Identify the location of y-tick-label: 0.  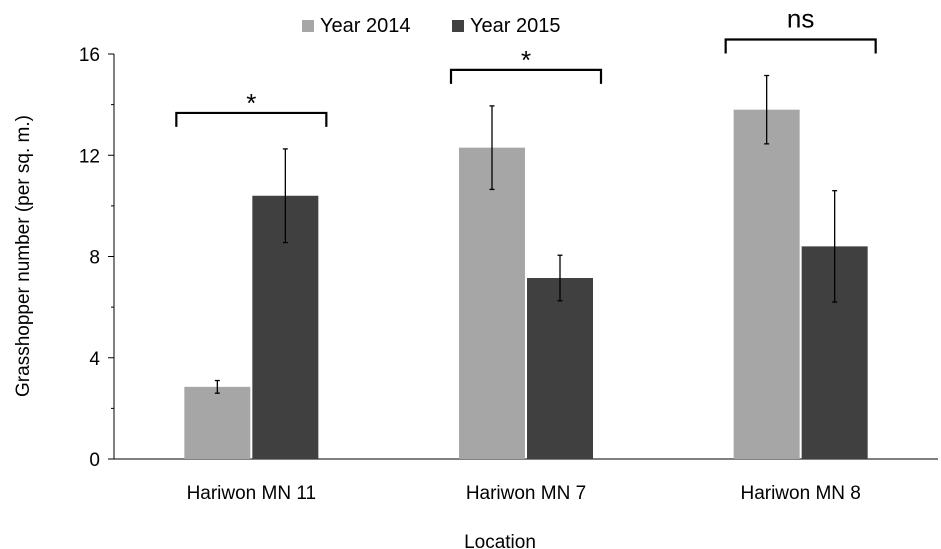
(94, 460).